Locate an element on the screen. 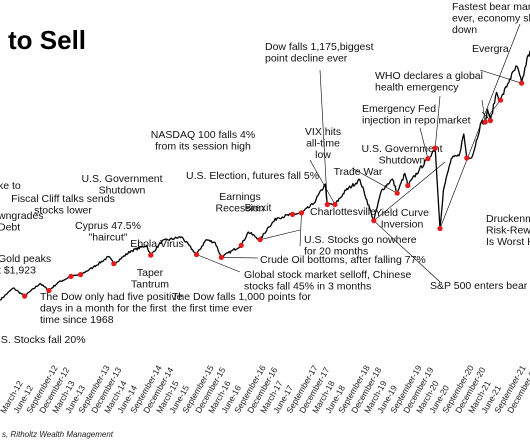 The height and width of the screenshot is (442, 530). annotation-28: S&P 500 enters bear m is located at coordinates (480, 286).